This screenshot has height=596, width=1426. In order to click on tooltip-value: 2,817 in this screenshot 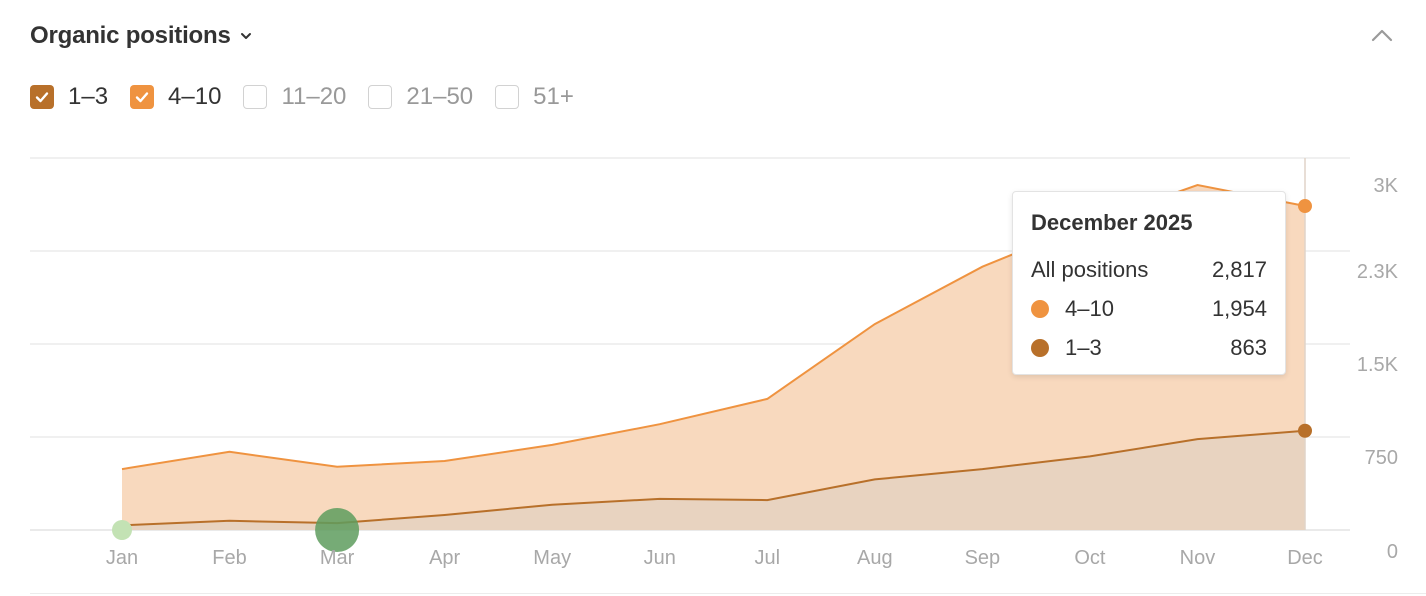, I will do `click(1239, 269)`.